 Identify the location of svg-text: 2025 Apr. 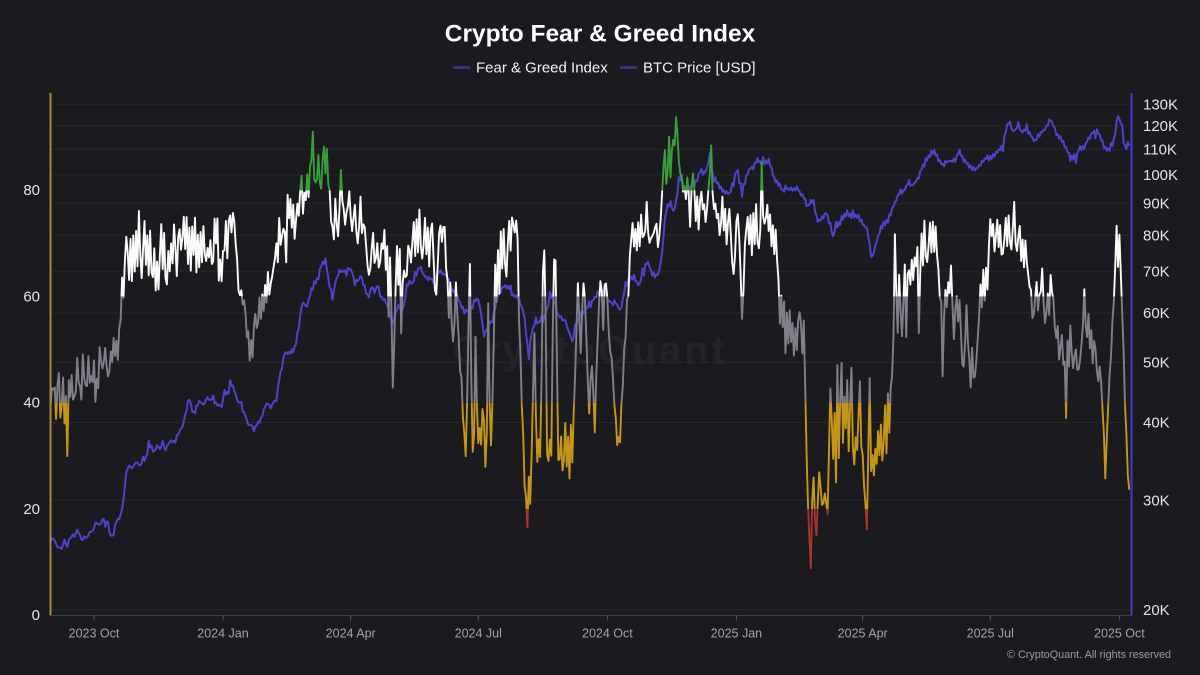
(863, 634).